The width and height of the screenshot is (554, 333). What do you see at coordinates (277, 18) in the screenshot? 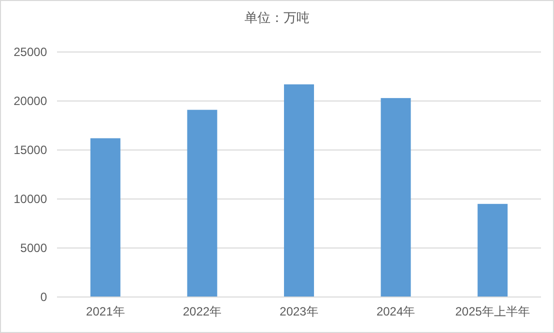
I see `chart-title: 单位：万吨` at bounding box center [277, 18].